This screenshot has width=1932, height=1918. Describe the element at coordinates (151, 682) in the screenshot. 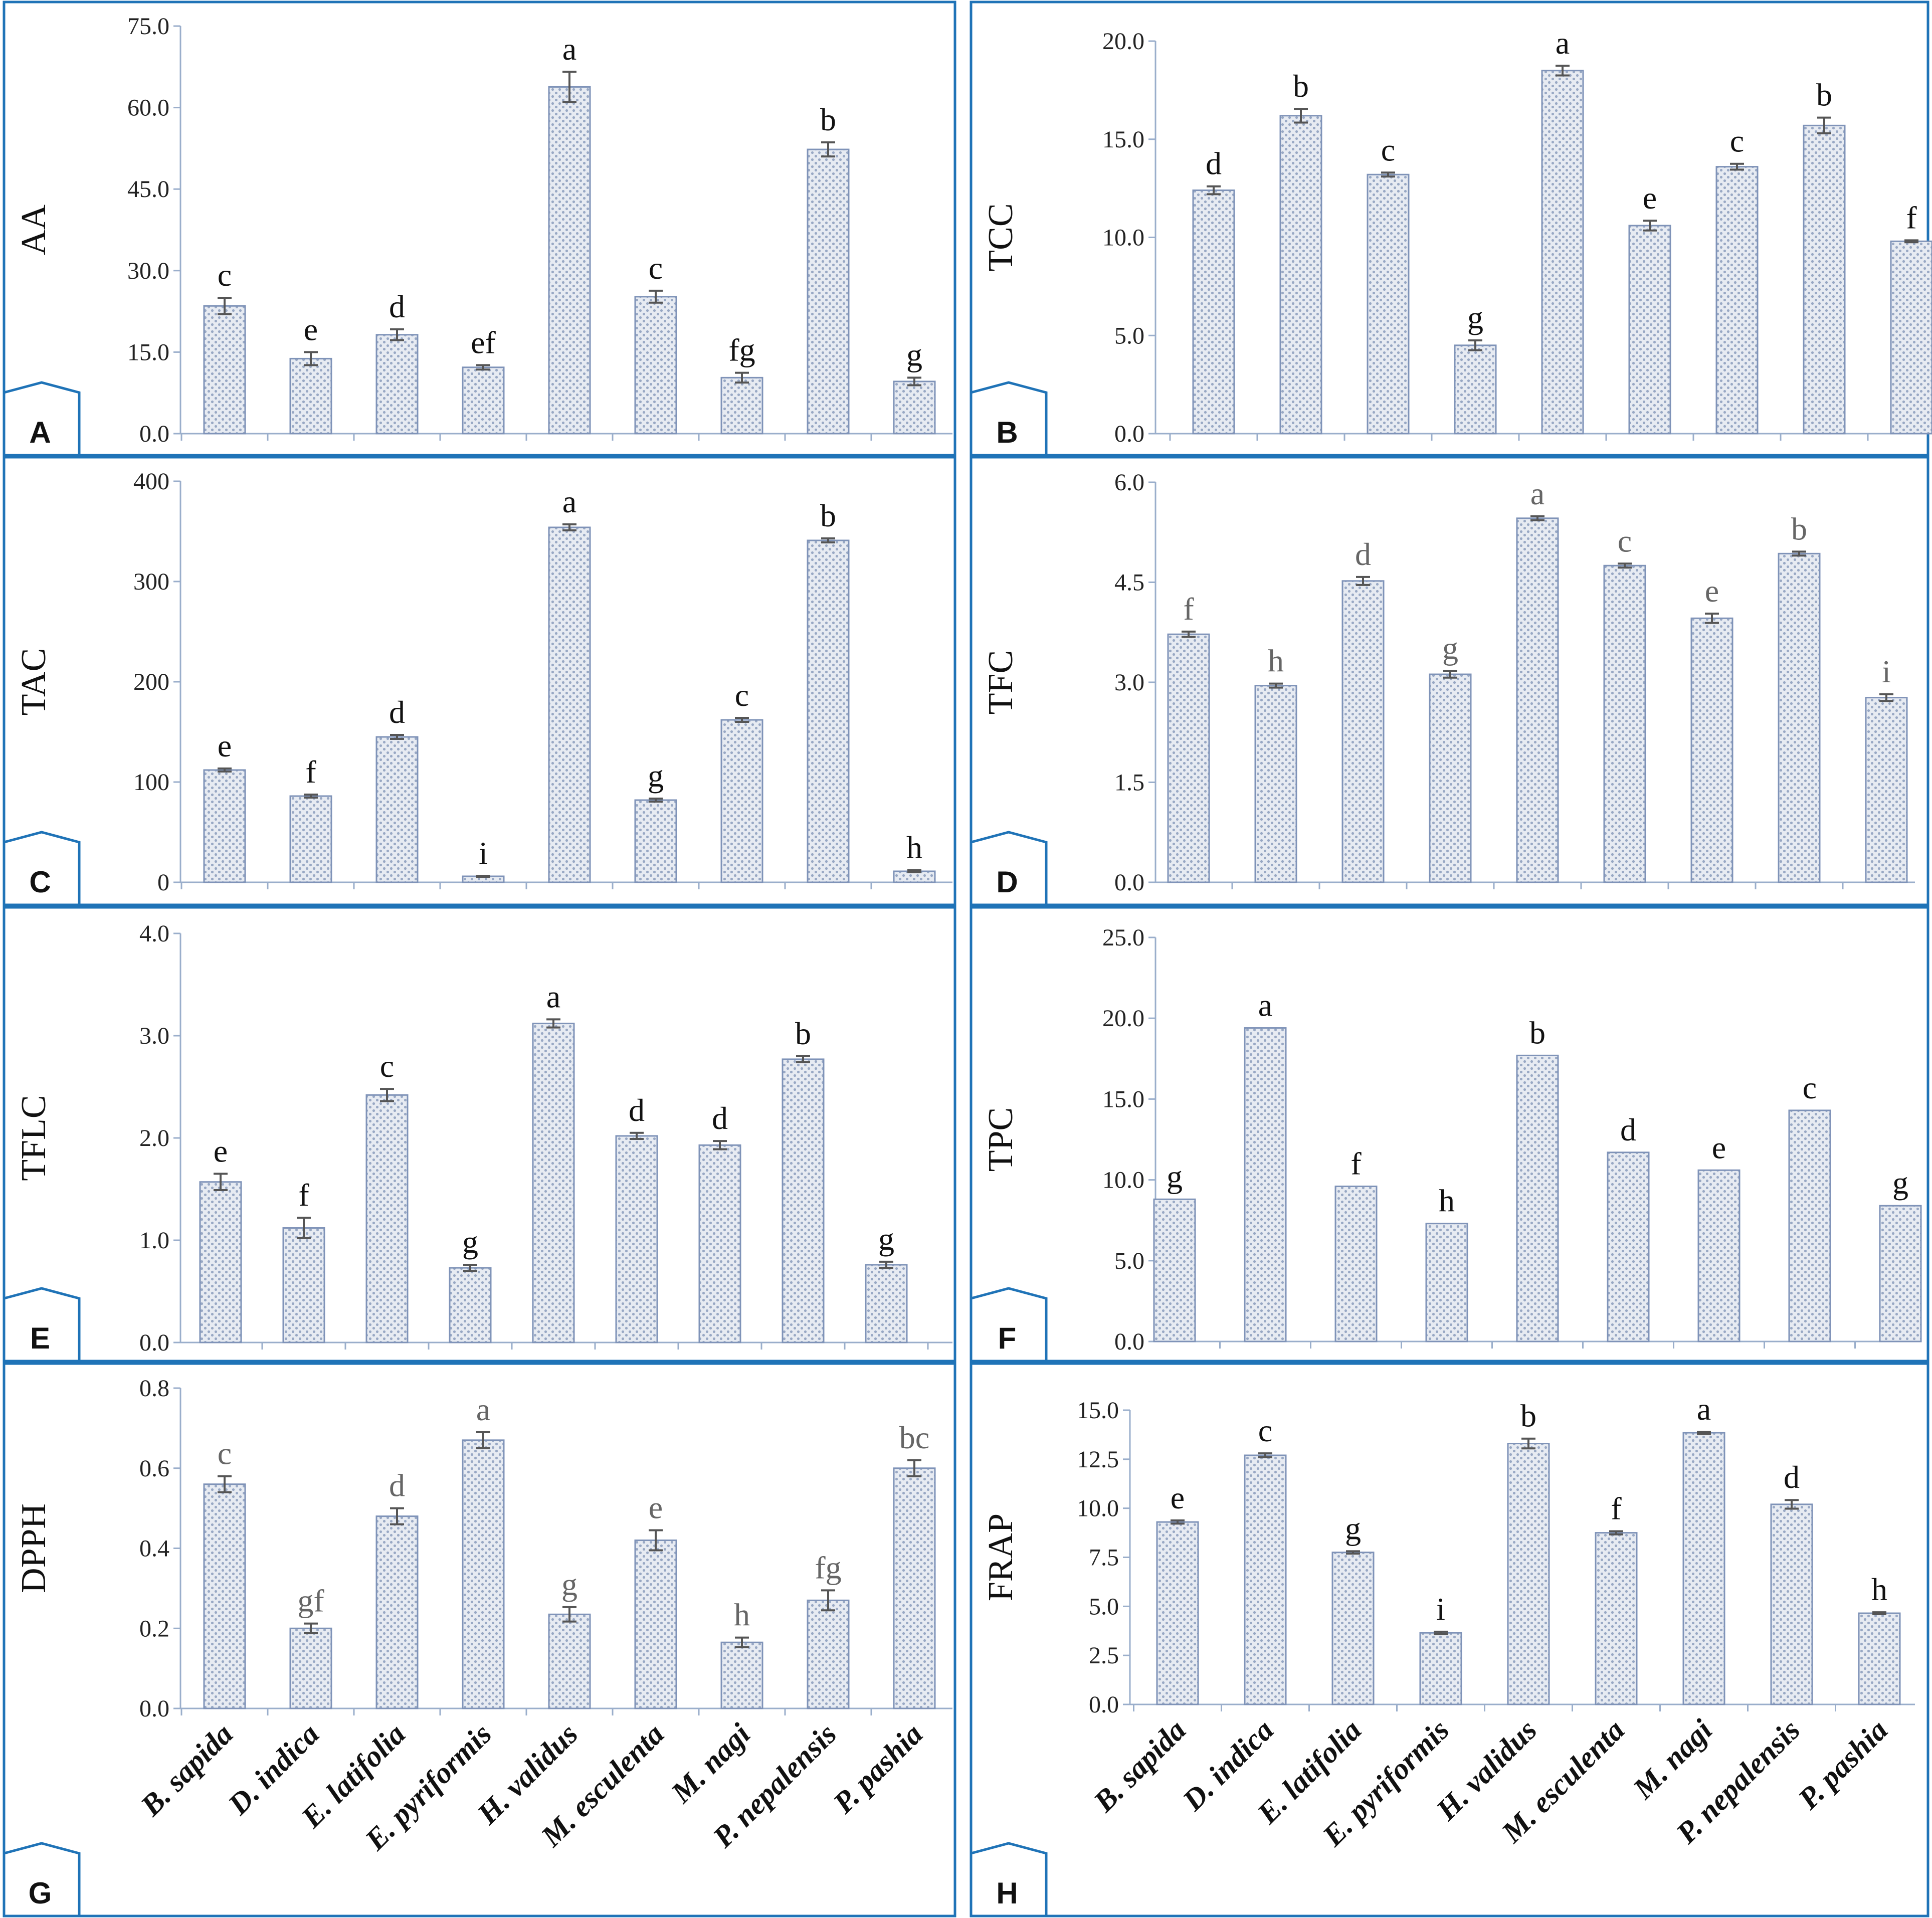

I see `y-tick-label: 200` at that location.